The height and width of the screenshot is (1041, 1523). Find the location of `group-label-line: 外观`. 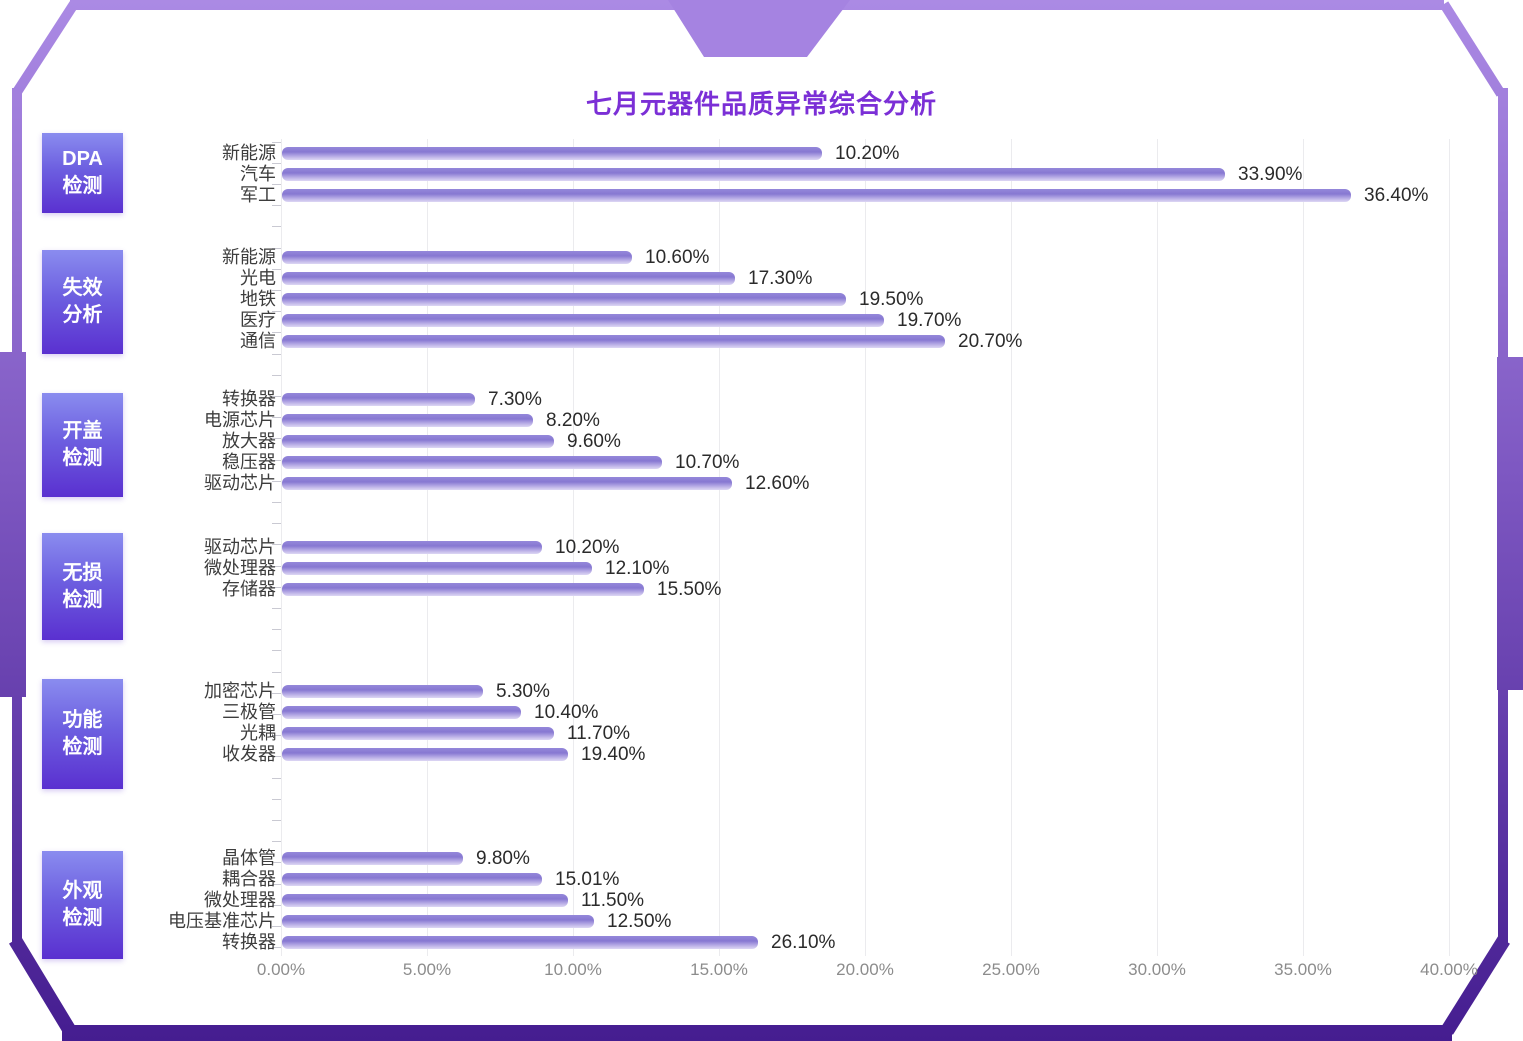

group-label-line: 外观 is located at coordinates (82, 891).